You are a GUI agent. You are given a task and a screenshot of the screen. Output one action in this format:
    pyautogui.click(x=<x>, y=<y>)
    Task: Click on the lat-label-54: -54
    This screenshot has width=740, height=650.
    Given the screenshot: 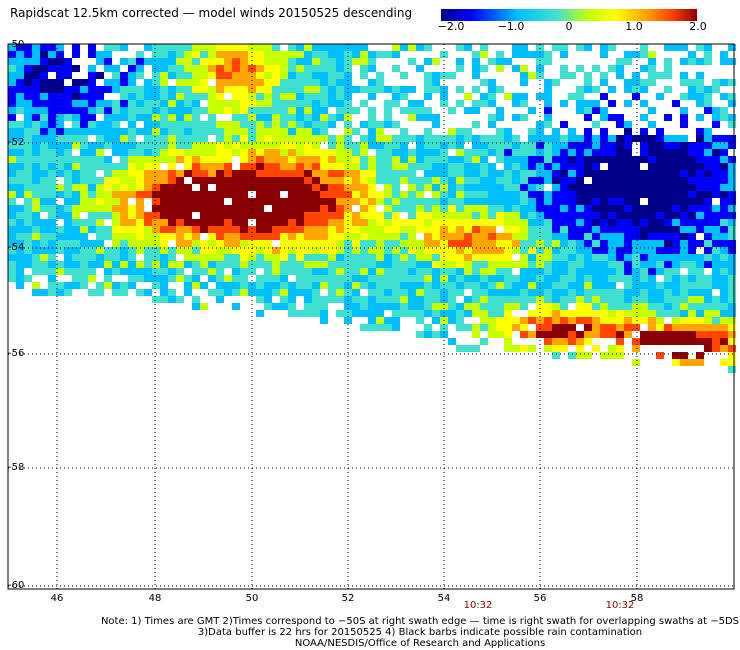 What is the action you would take?
    pyautogui.click(x=16, y=247)
    